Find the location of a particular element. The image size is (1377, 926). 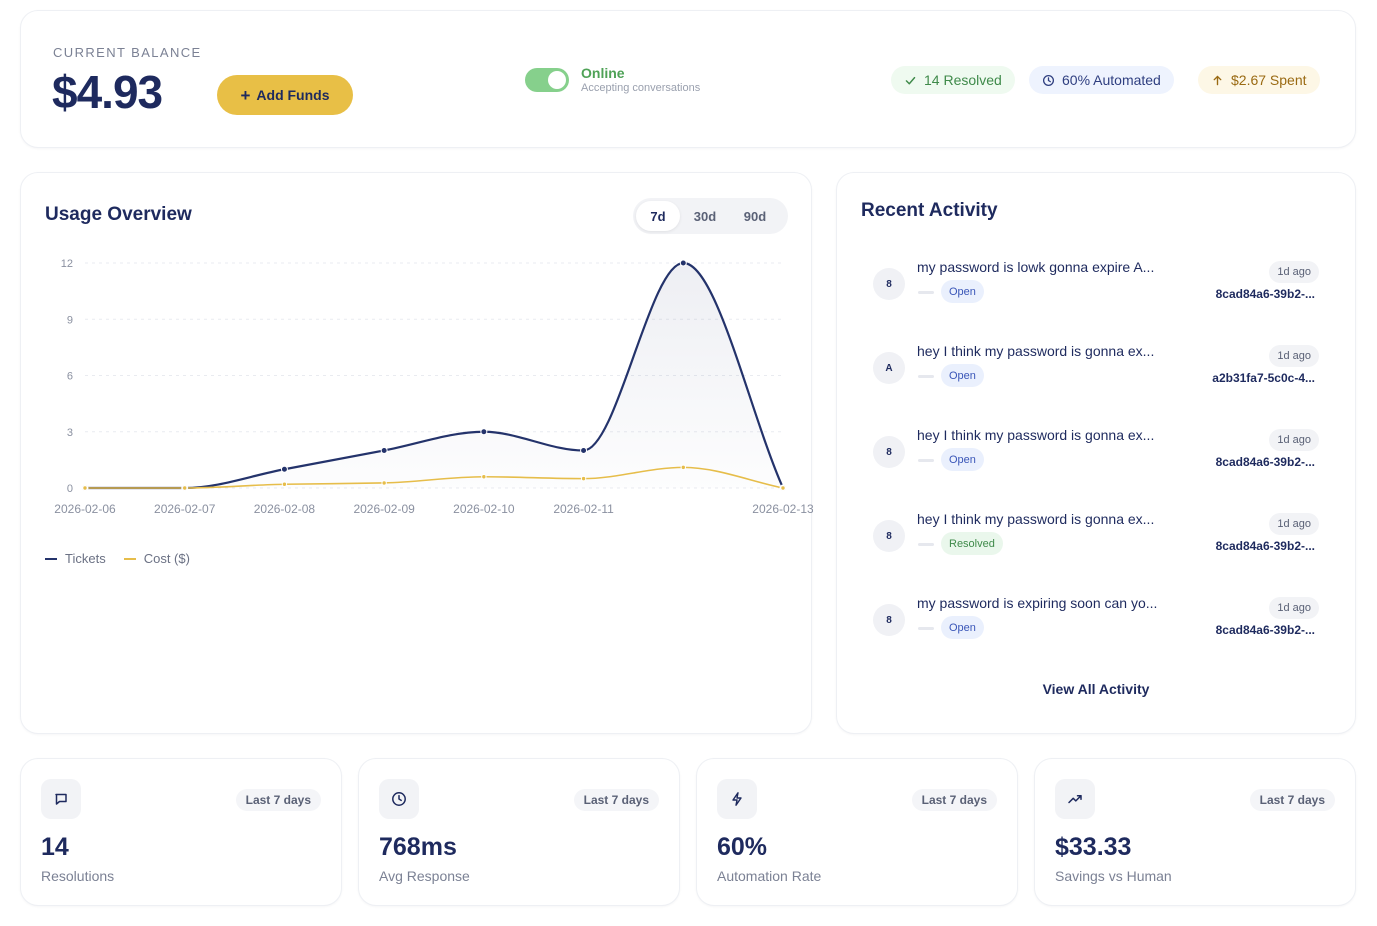

chart-legend: Tickets Cost ($) is located at coordinates (117, 558).